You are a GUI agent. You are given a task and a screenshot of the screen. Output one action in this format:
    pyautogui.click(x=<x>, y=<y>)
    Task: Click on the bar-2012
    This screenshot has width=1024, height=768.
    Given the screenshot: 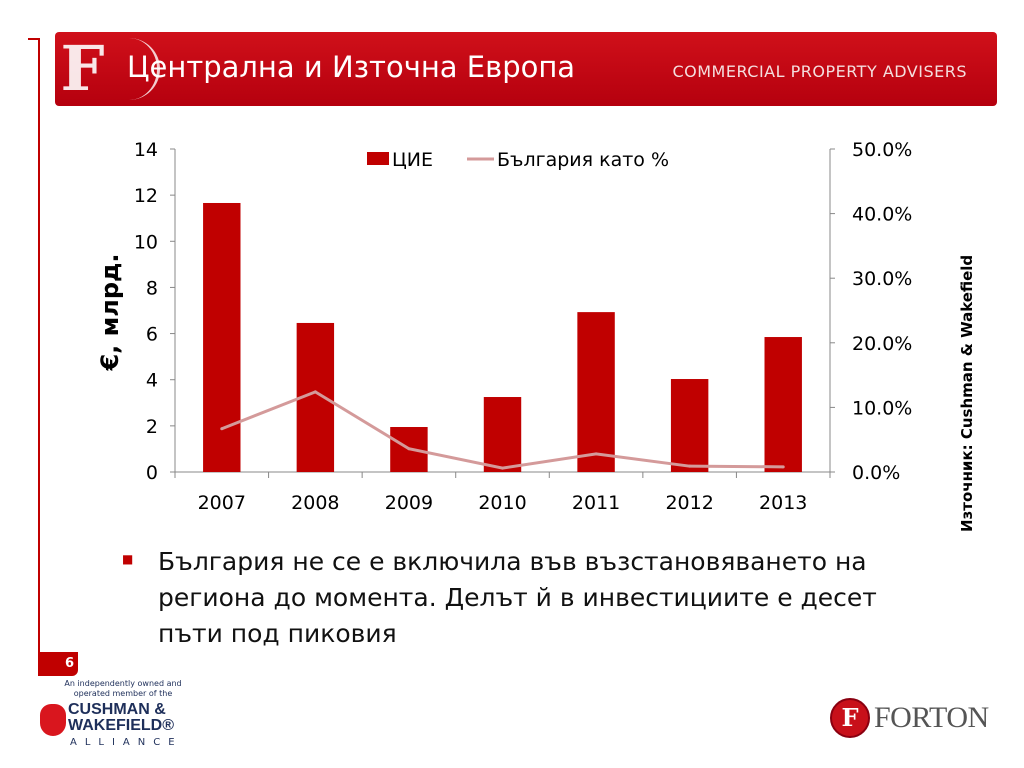 What is the action you would take?
    pyautogui.click(x=689, y=425)
    